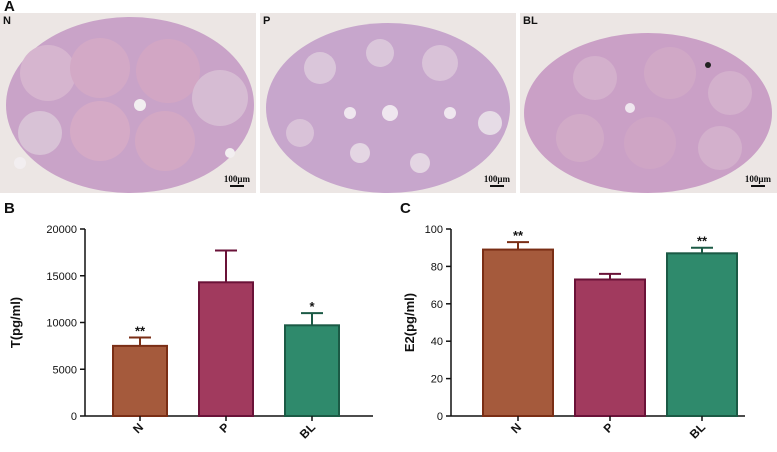  What do you see at coordinates (9, 208) in the screenshot?
I see `panel-b-letter: B` at bounding box center [9, 208].